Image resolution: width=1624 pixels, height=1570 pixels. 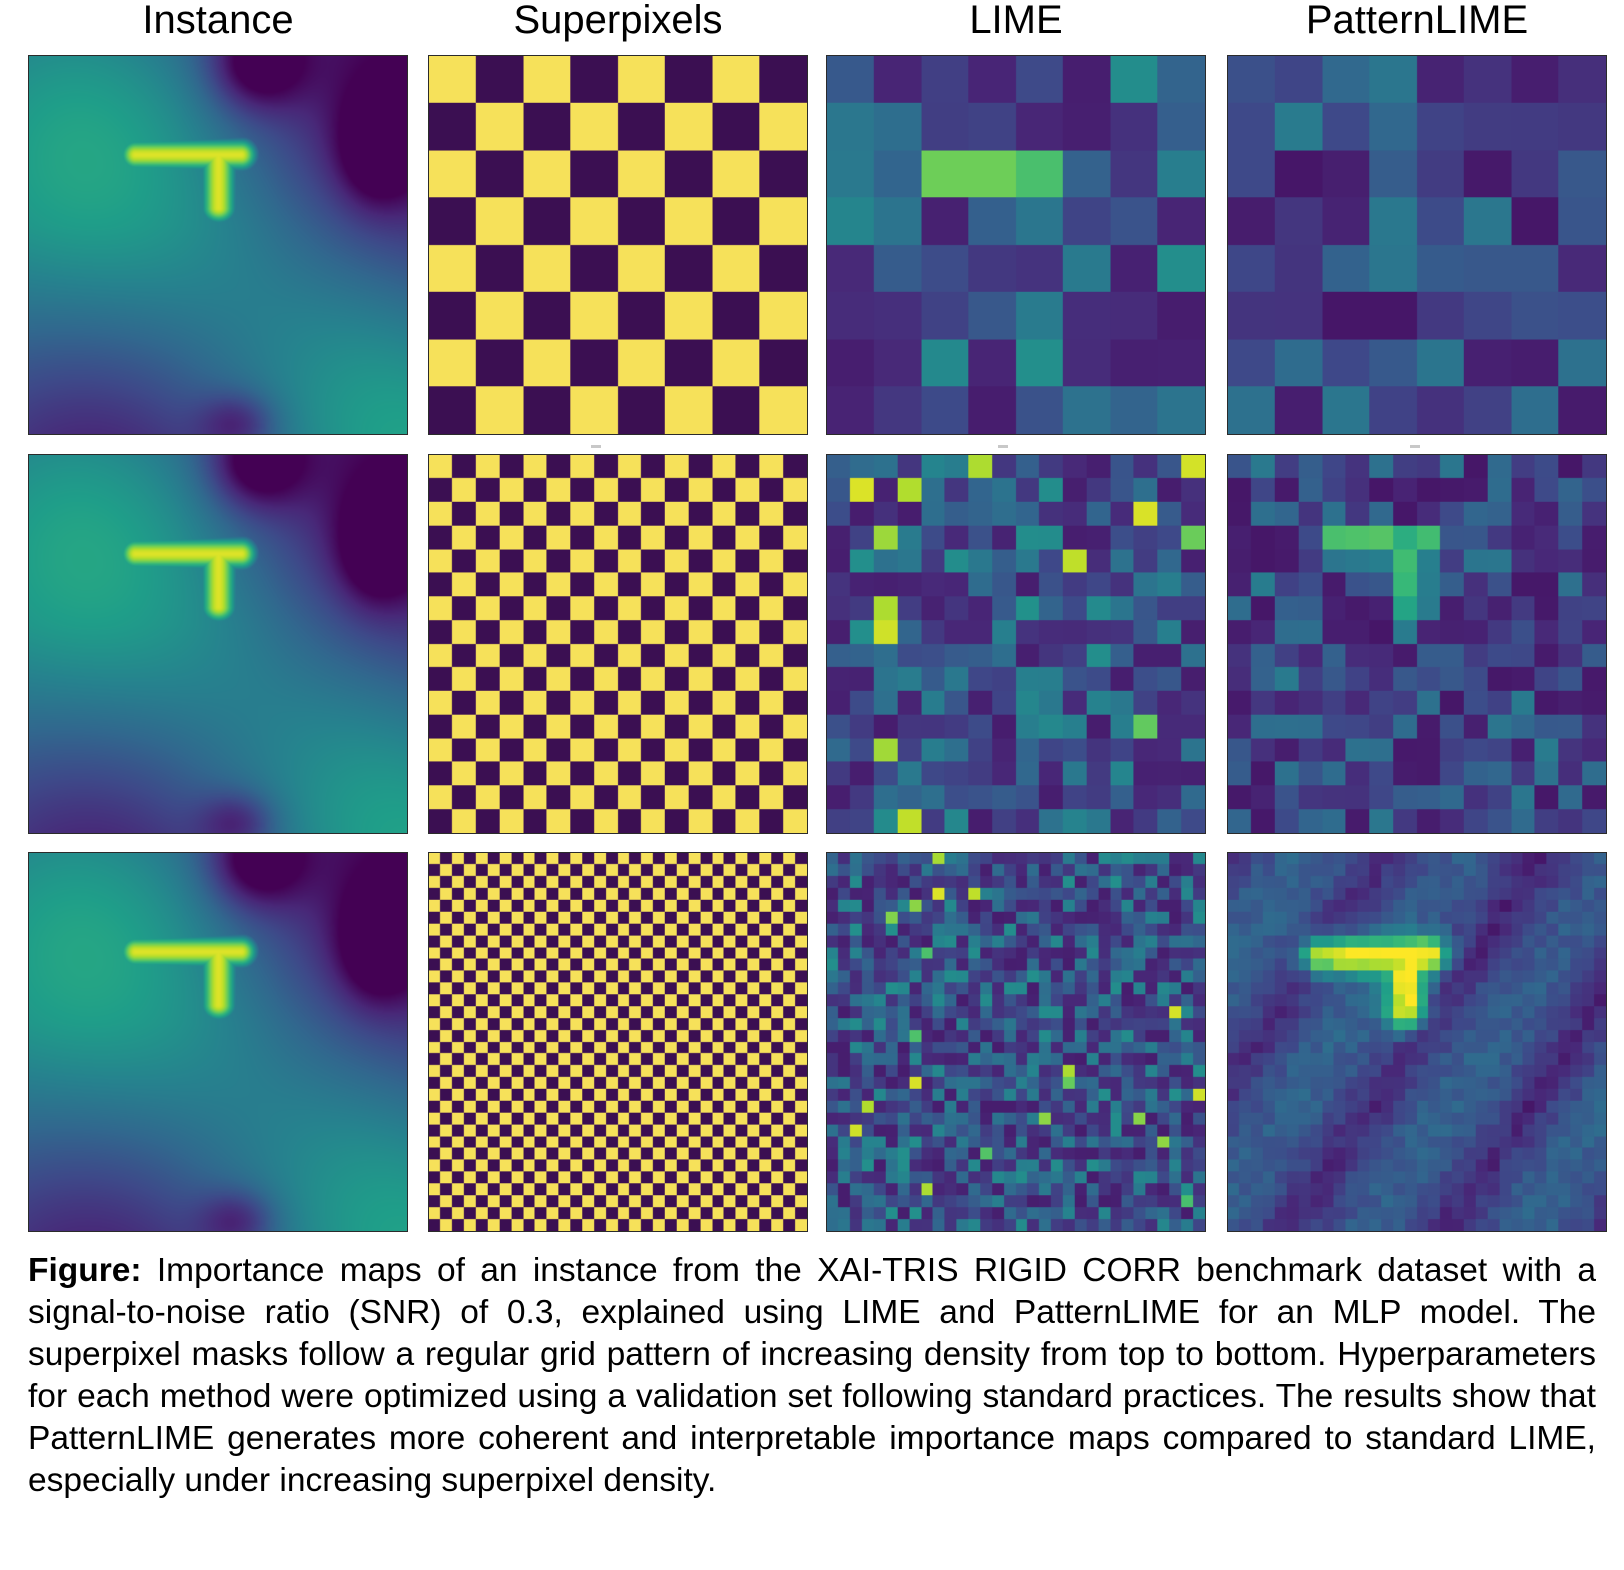 I want to click on row-1-patternlime-map, so click(x=1417, y=245).